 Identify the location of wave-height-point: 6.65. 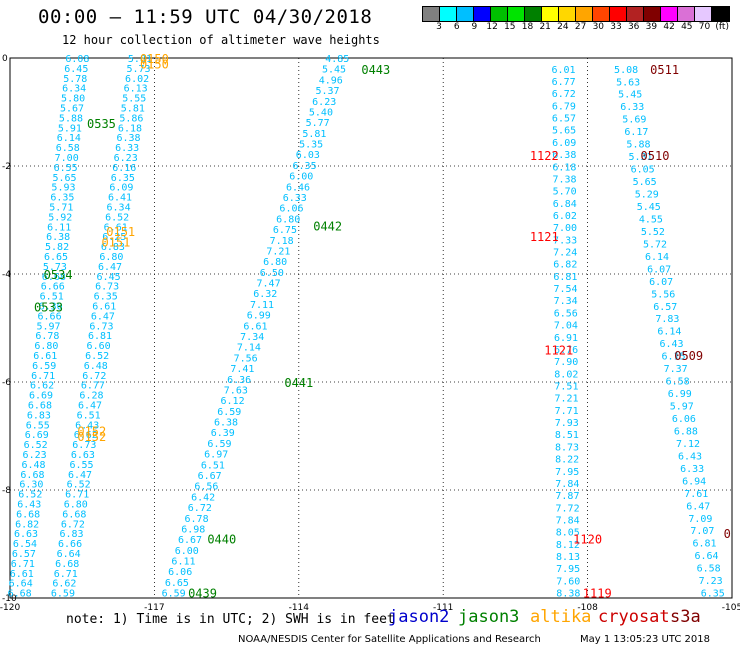
(177, 583).